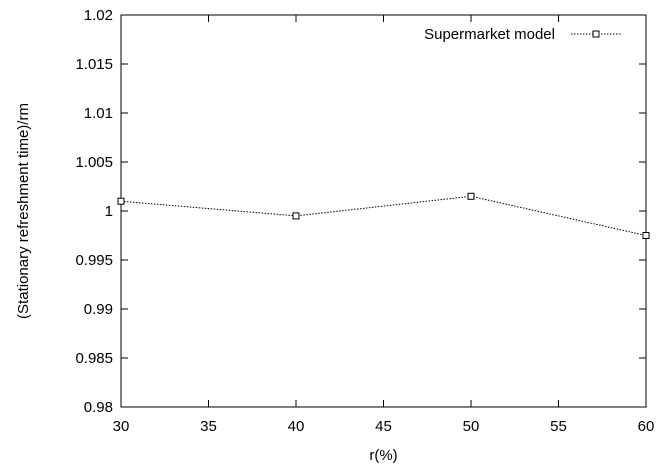  Describe the element at coordinates (98, 407) in the screenshot. I see `y-tick-label: 0.98` at that location.